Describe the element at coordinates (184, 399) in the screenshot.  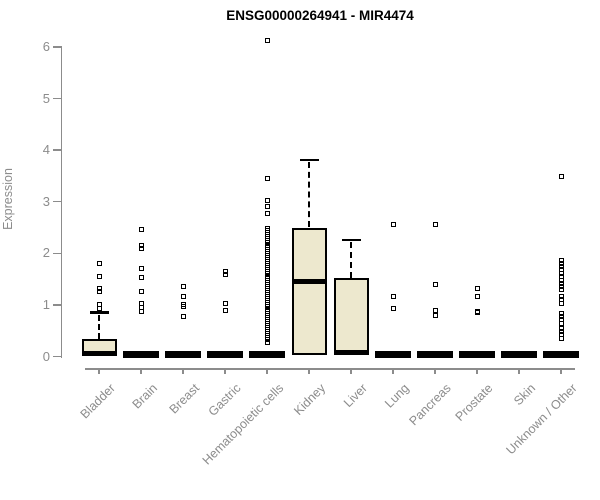
I see `x-category-label: Breast` at that location.